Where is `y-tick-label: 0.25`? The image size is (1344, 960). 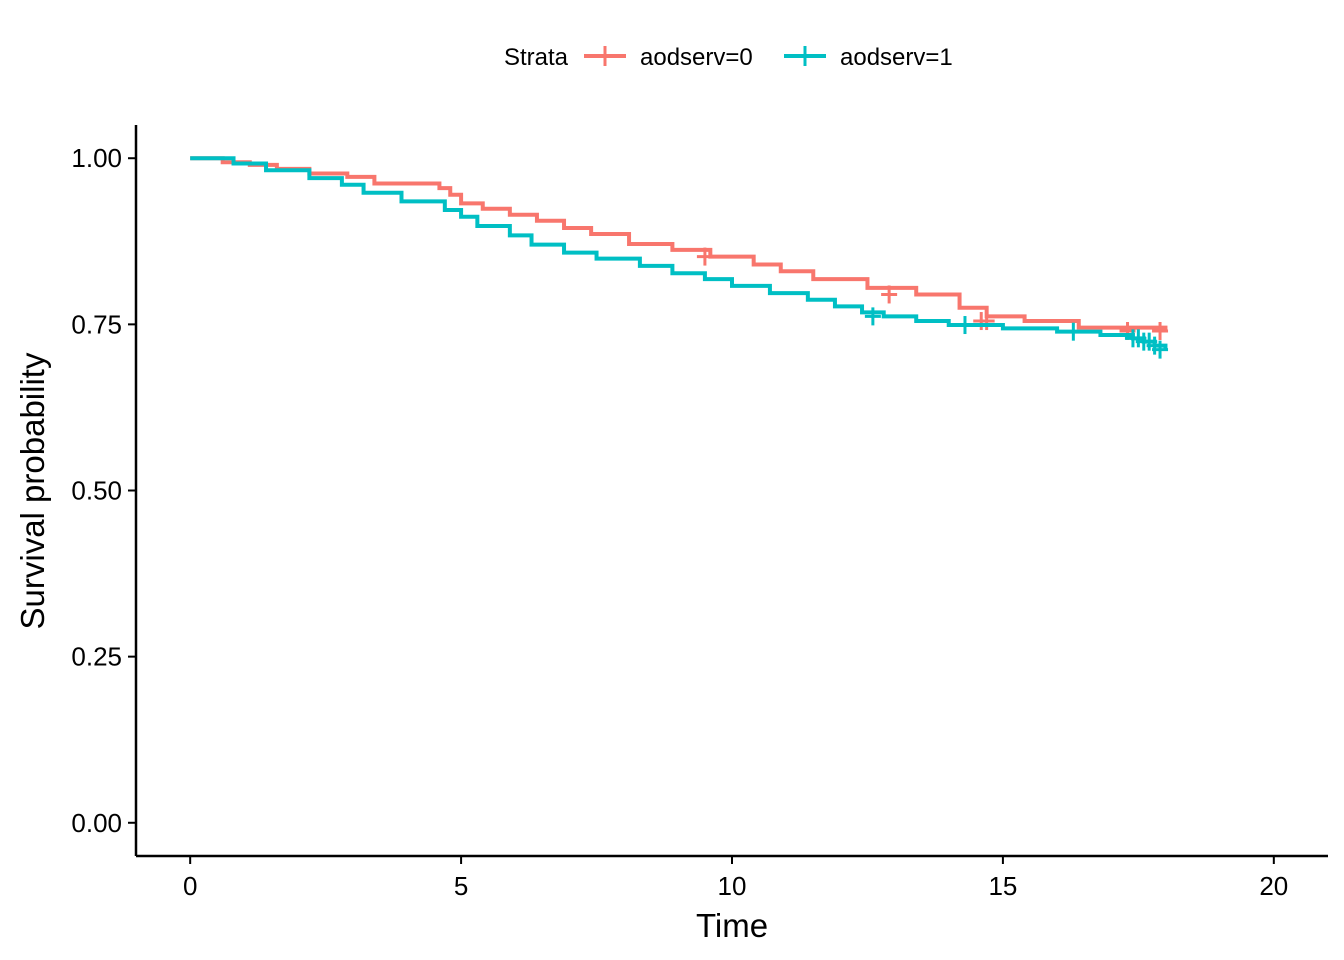
y-tick-label: 0.25 is located at coordinates (96, 657).